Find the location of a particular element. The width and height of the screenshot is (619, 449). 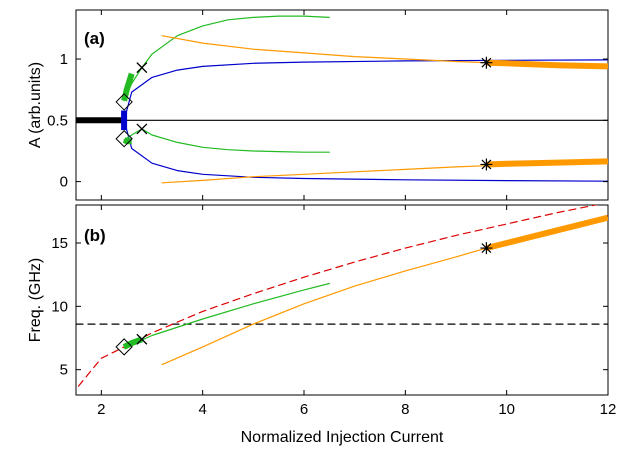

x-tick-label: 2 is located at coordinates (101, 409).